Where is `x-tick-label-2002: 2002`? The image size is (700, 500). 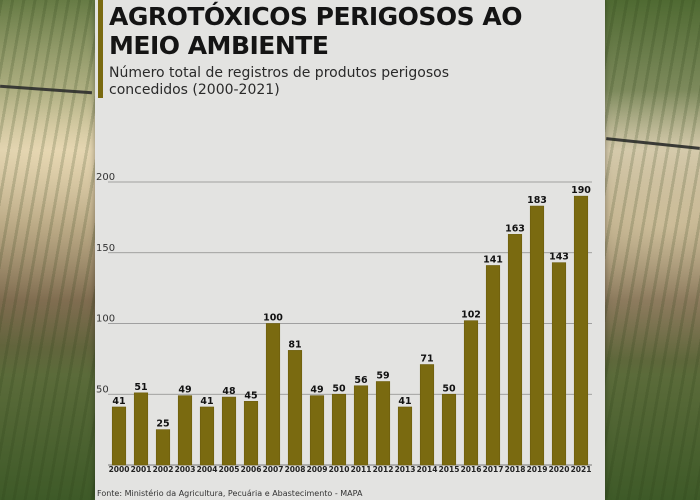
x-tick-label-2002: 2002 is located at coordinates (163, 469).